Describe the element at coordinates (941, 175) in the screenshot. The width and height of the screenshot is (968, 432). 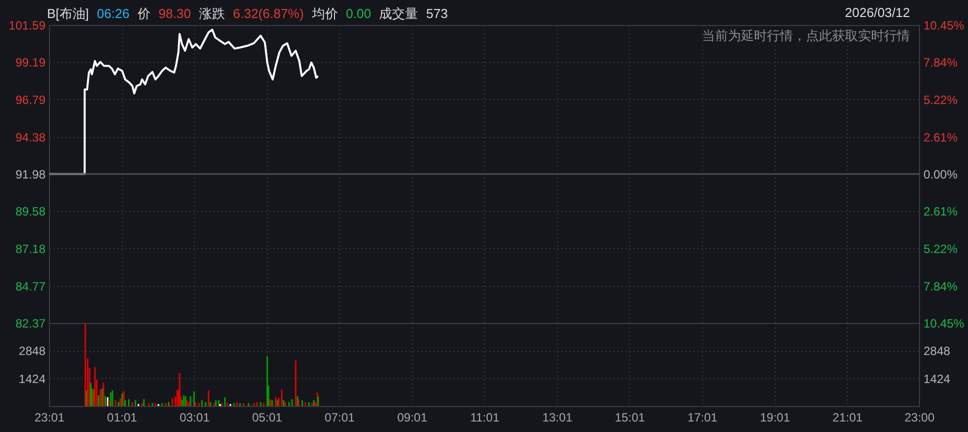
I see `y2-tick-label: 0.00%` at that location.